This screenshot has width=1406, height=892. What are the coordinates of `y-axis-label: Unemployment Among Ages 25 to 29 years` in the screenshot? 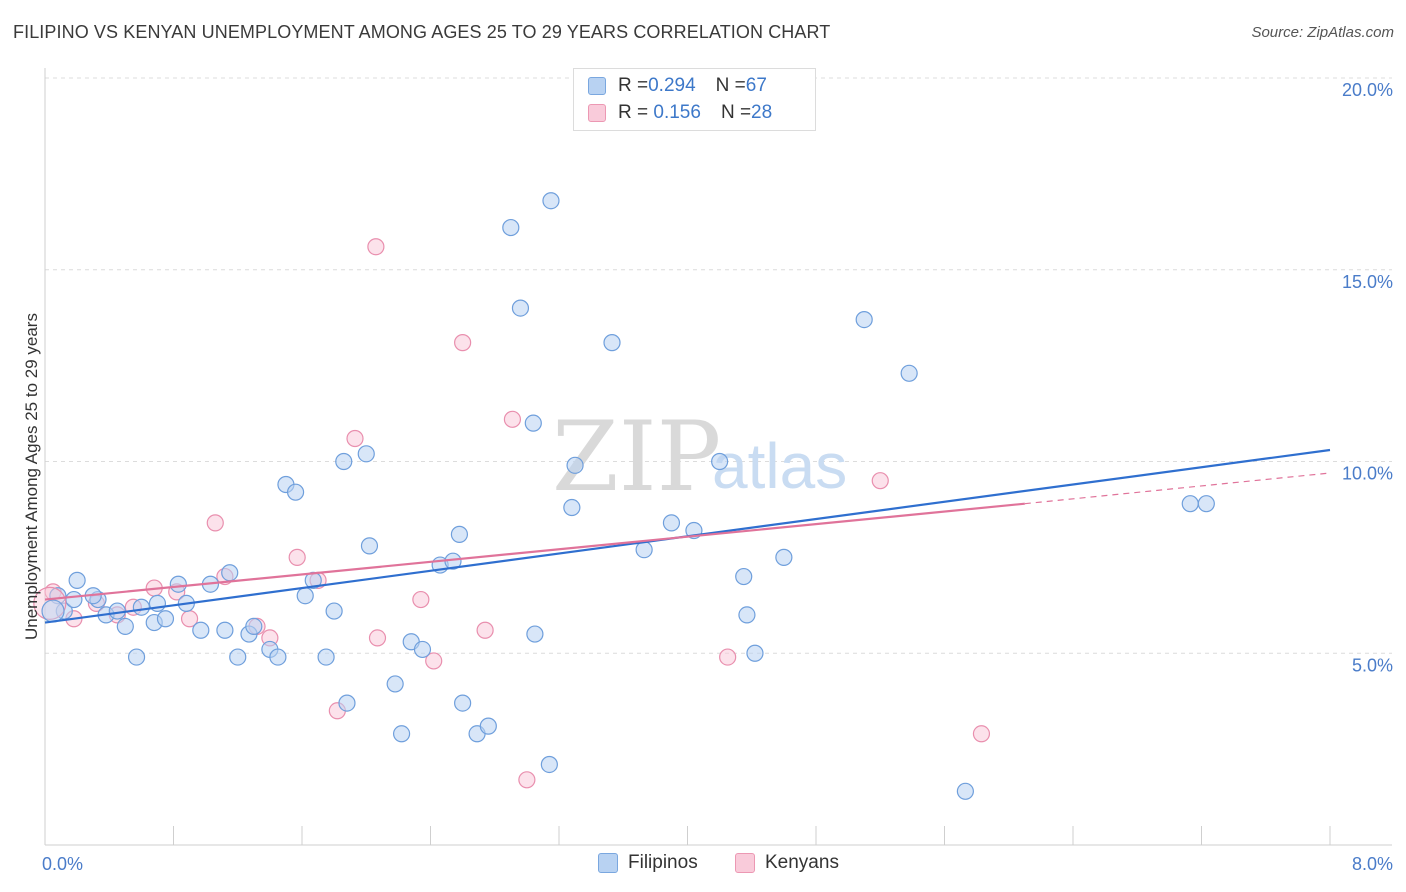 It's located at (31, 476).